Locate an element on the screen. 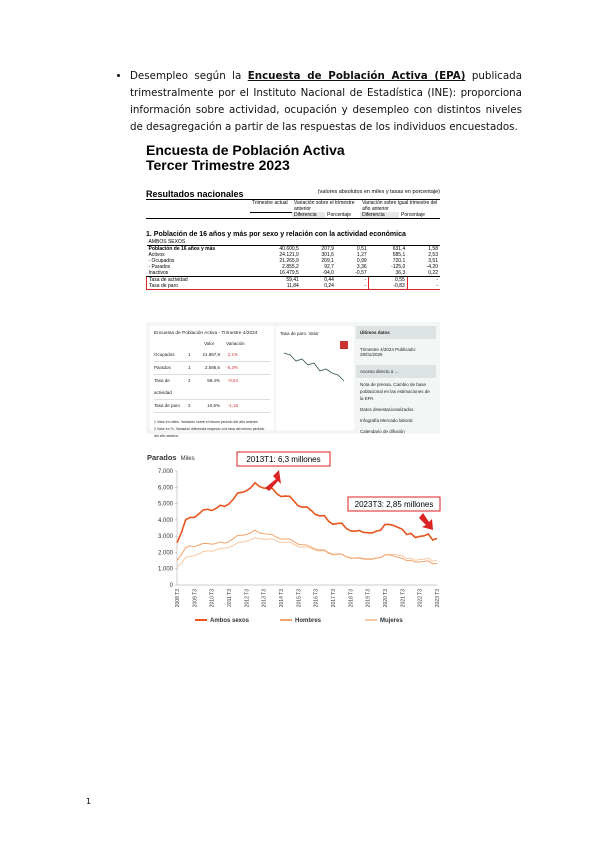 This screenshot has width=599, height=848. widget-row: Tasa de actividad 2 58,4% -0,54 is located at coordinates (212, 387).